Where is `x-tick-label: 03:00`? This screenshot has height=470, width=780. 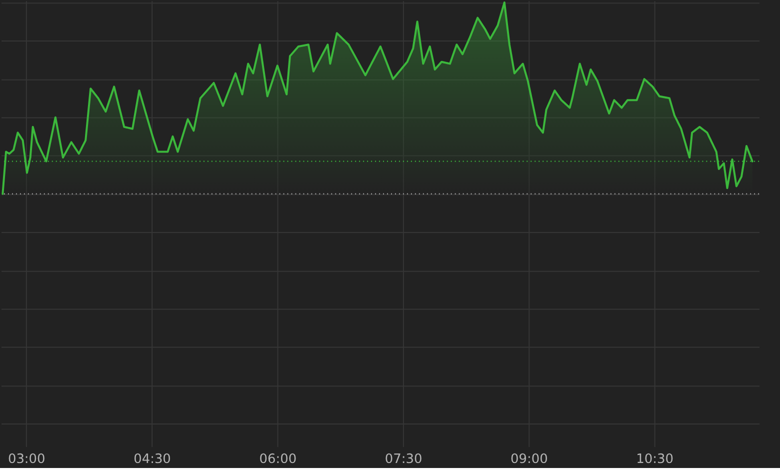
x-tick-label: 03:00 is located at coordinates (27, 459).